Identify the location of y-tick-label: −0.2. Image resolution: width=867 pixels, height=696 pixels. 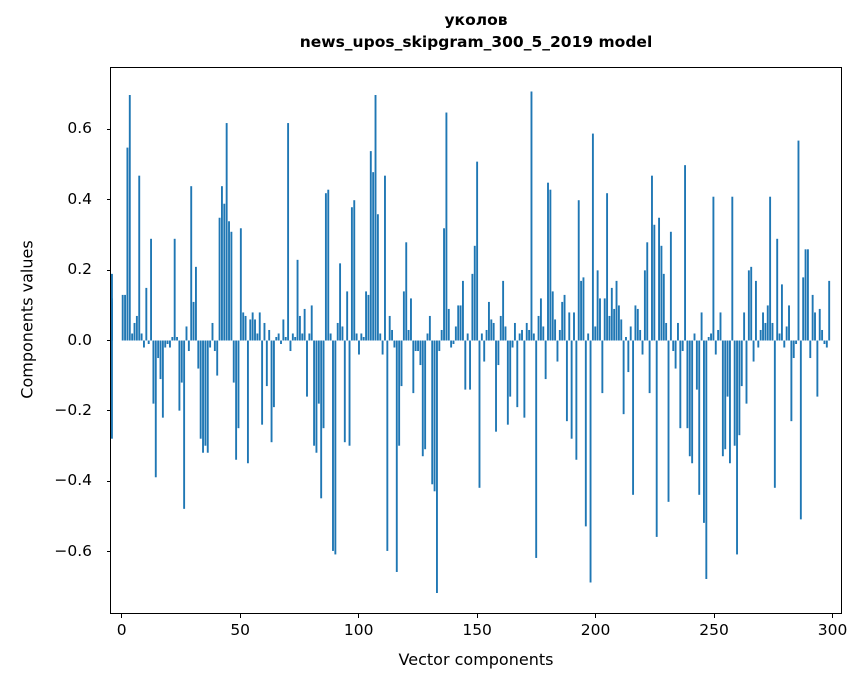
(73, 409).